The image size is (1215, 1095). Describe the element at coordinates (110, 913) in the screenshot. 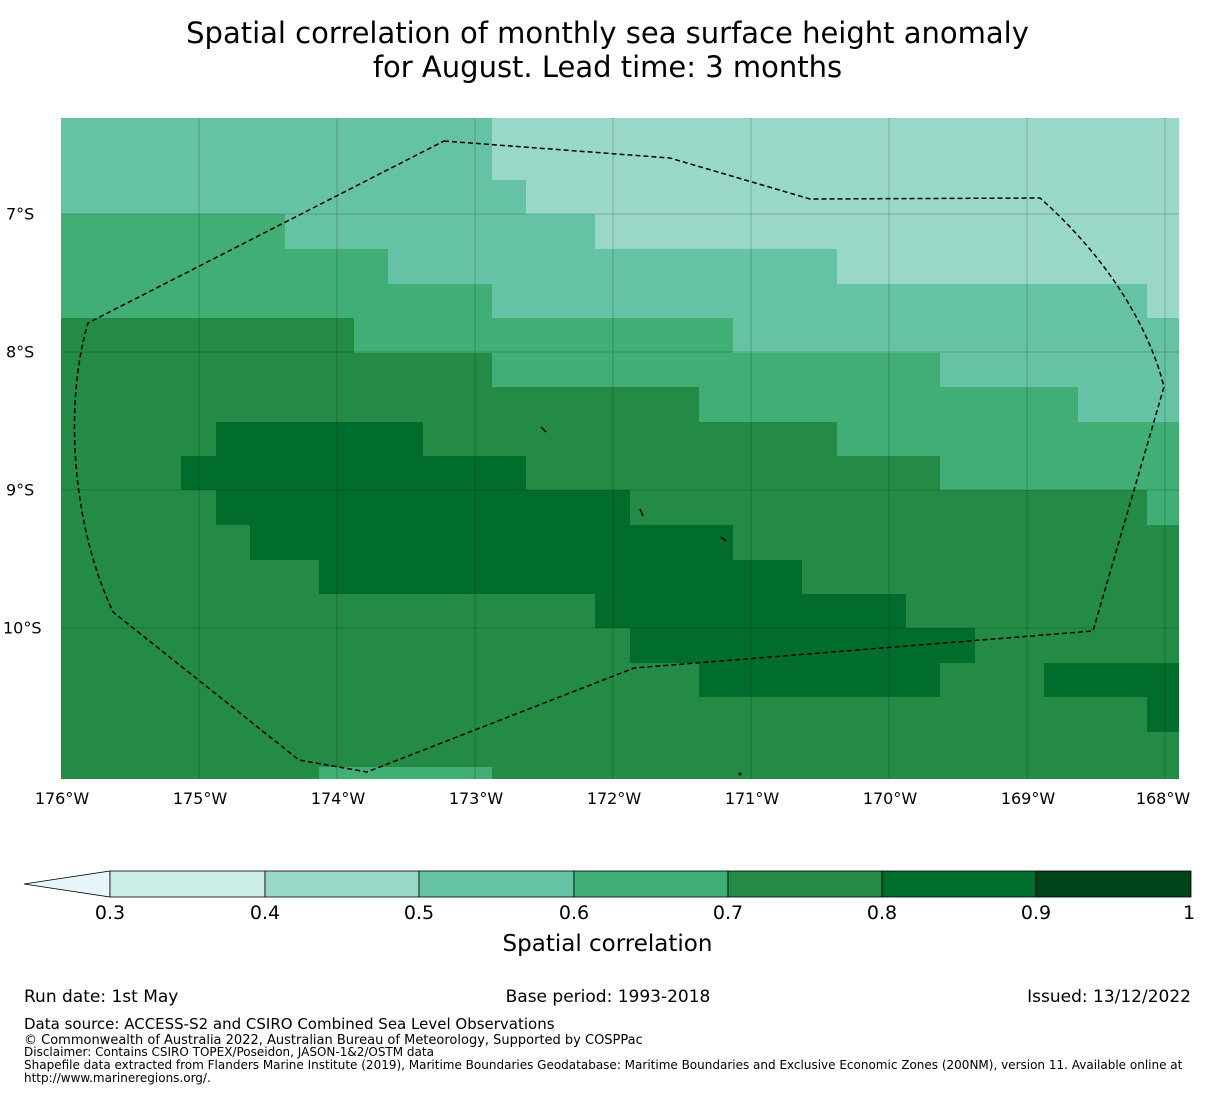

I see `colorbar-tick: 0.3` at that location.